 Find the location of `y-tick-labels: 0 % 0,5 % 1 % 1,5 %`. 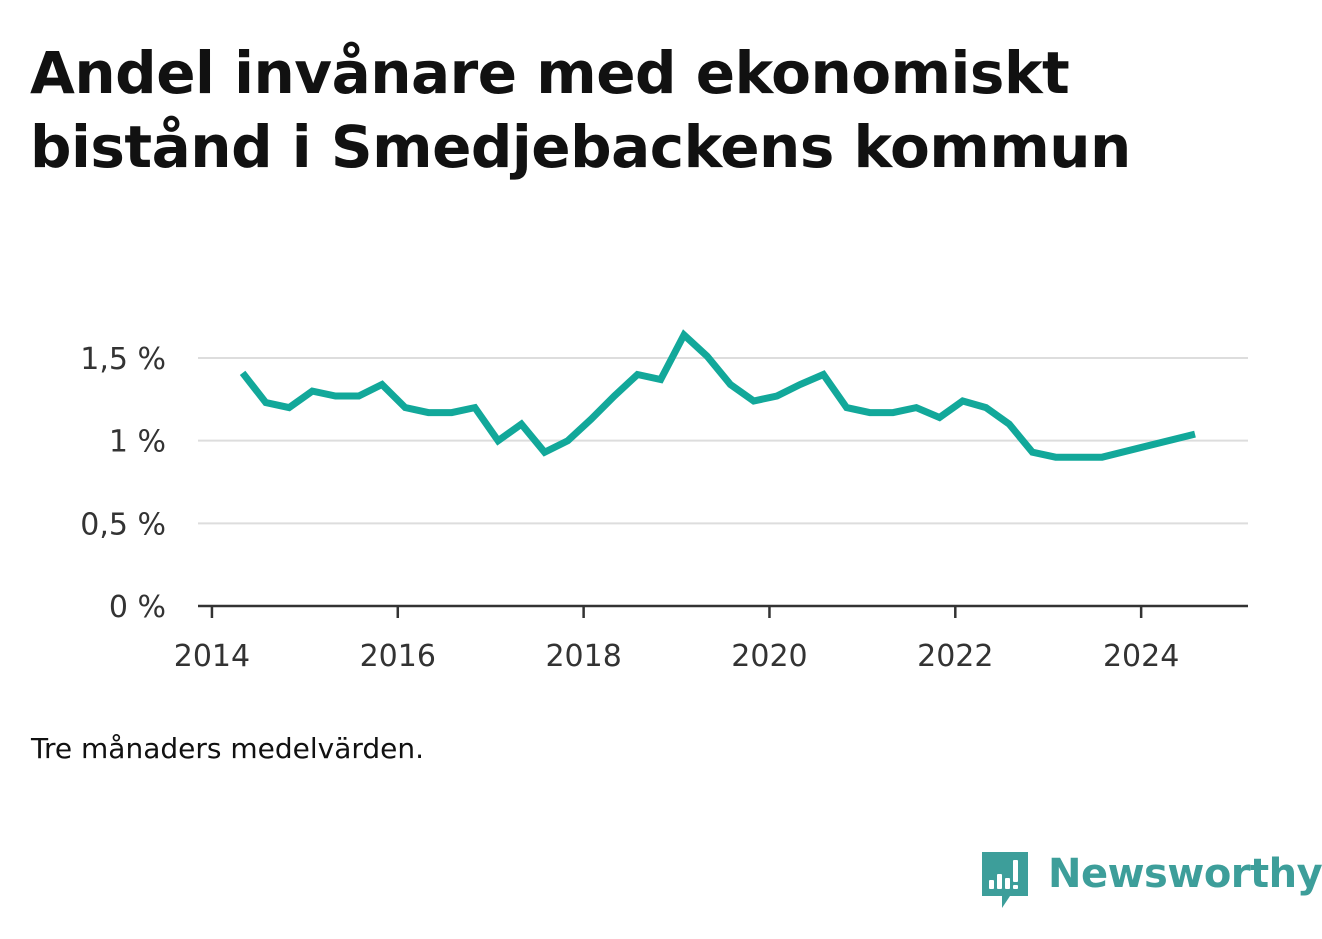

y-tick-labels: 0 % 0,5 % 1 % 1,5 % is located at coordinates (123, 483).